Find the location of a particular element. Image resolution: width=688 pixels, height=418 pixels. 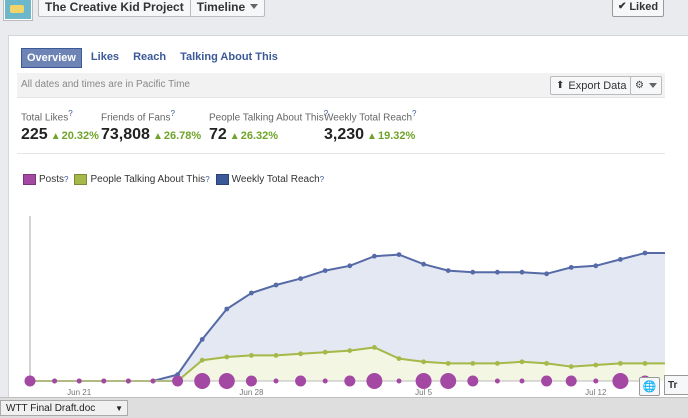

stat-label: Weekly Total Reach is located at coordinates (368, 118).